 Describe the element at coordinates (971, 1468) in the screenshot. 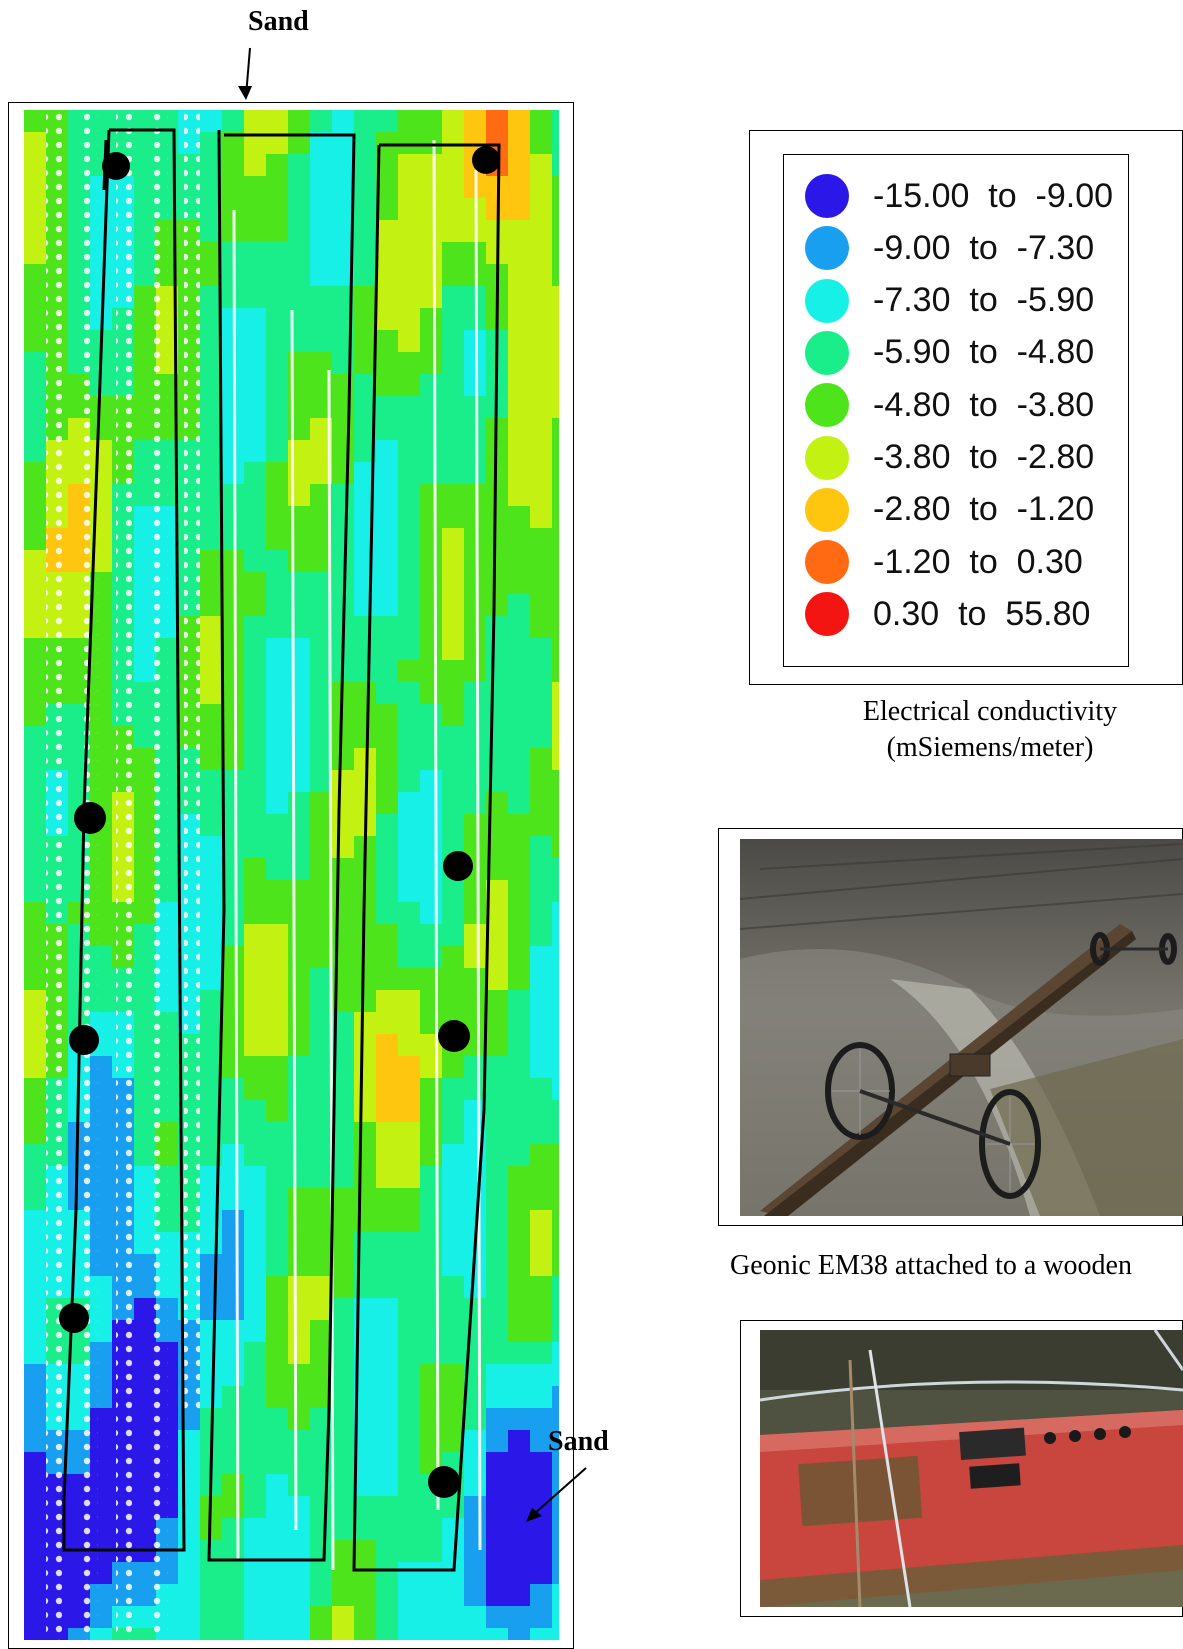

I see `em38-instrument-photo` at that location.